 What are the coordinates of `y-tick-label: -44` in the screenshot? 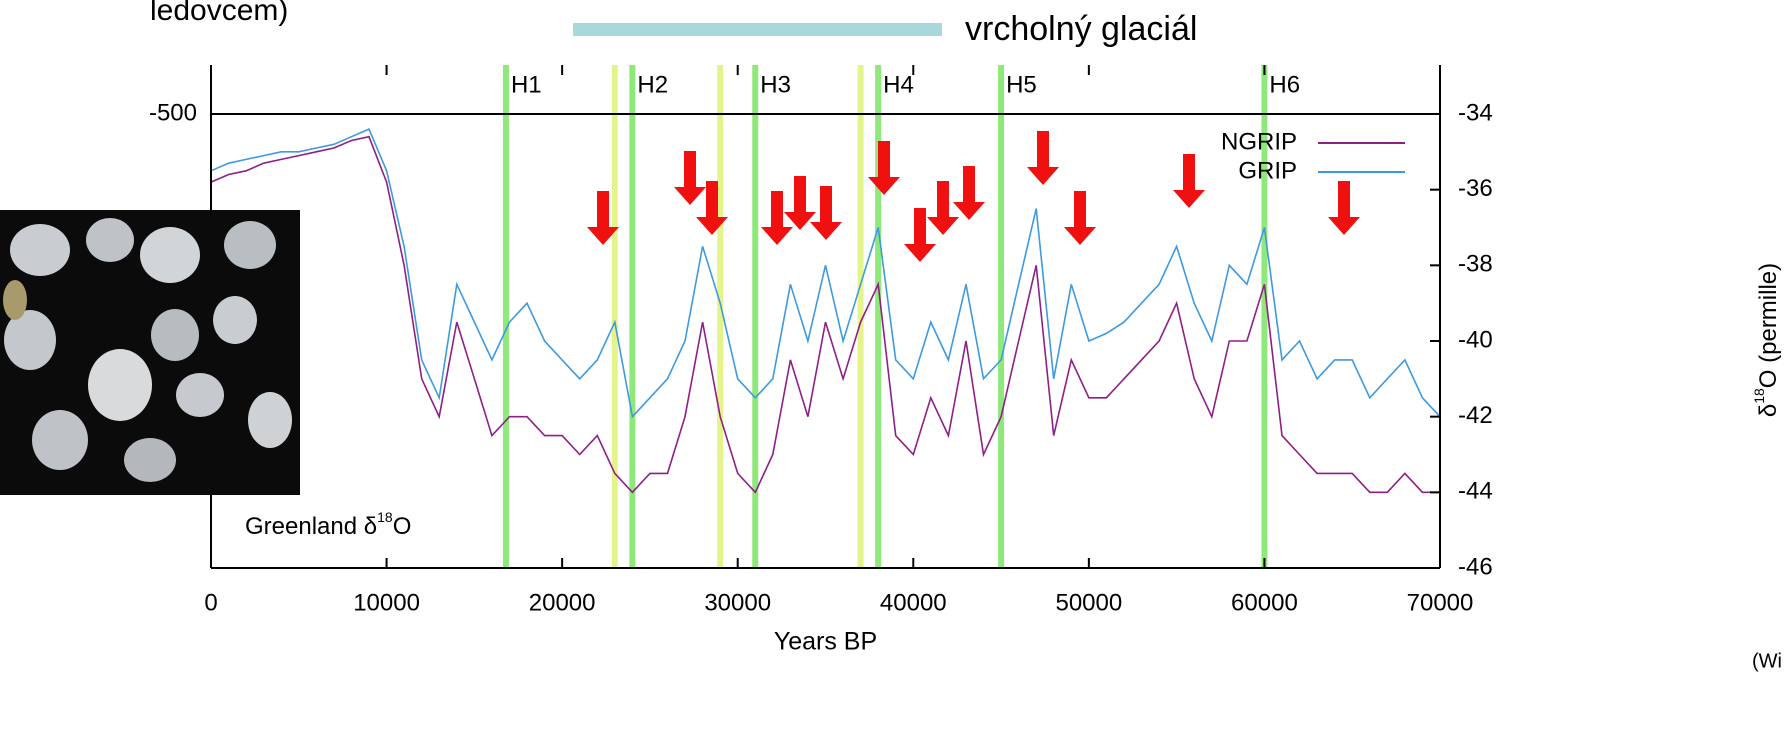 It's located at (1475, 491).